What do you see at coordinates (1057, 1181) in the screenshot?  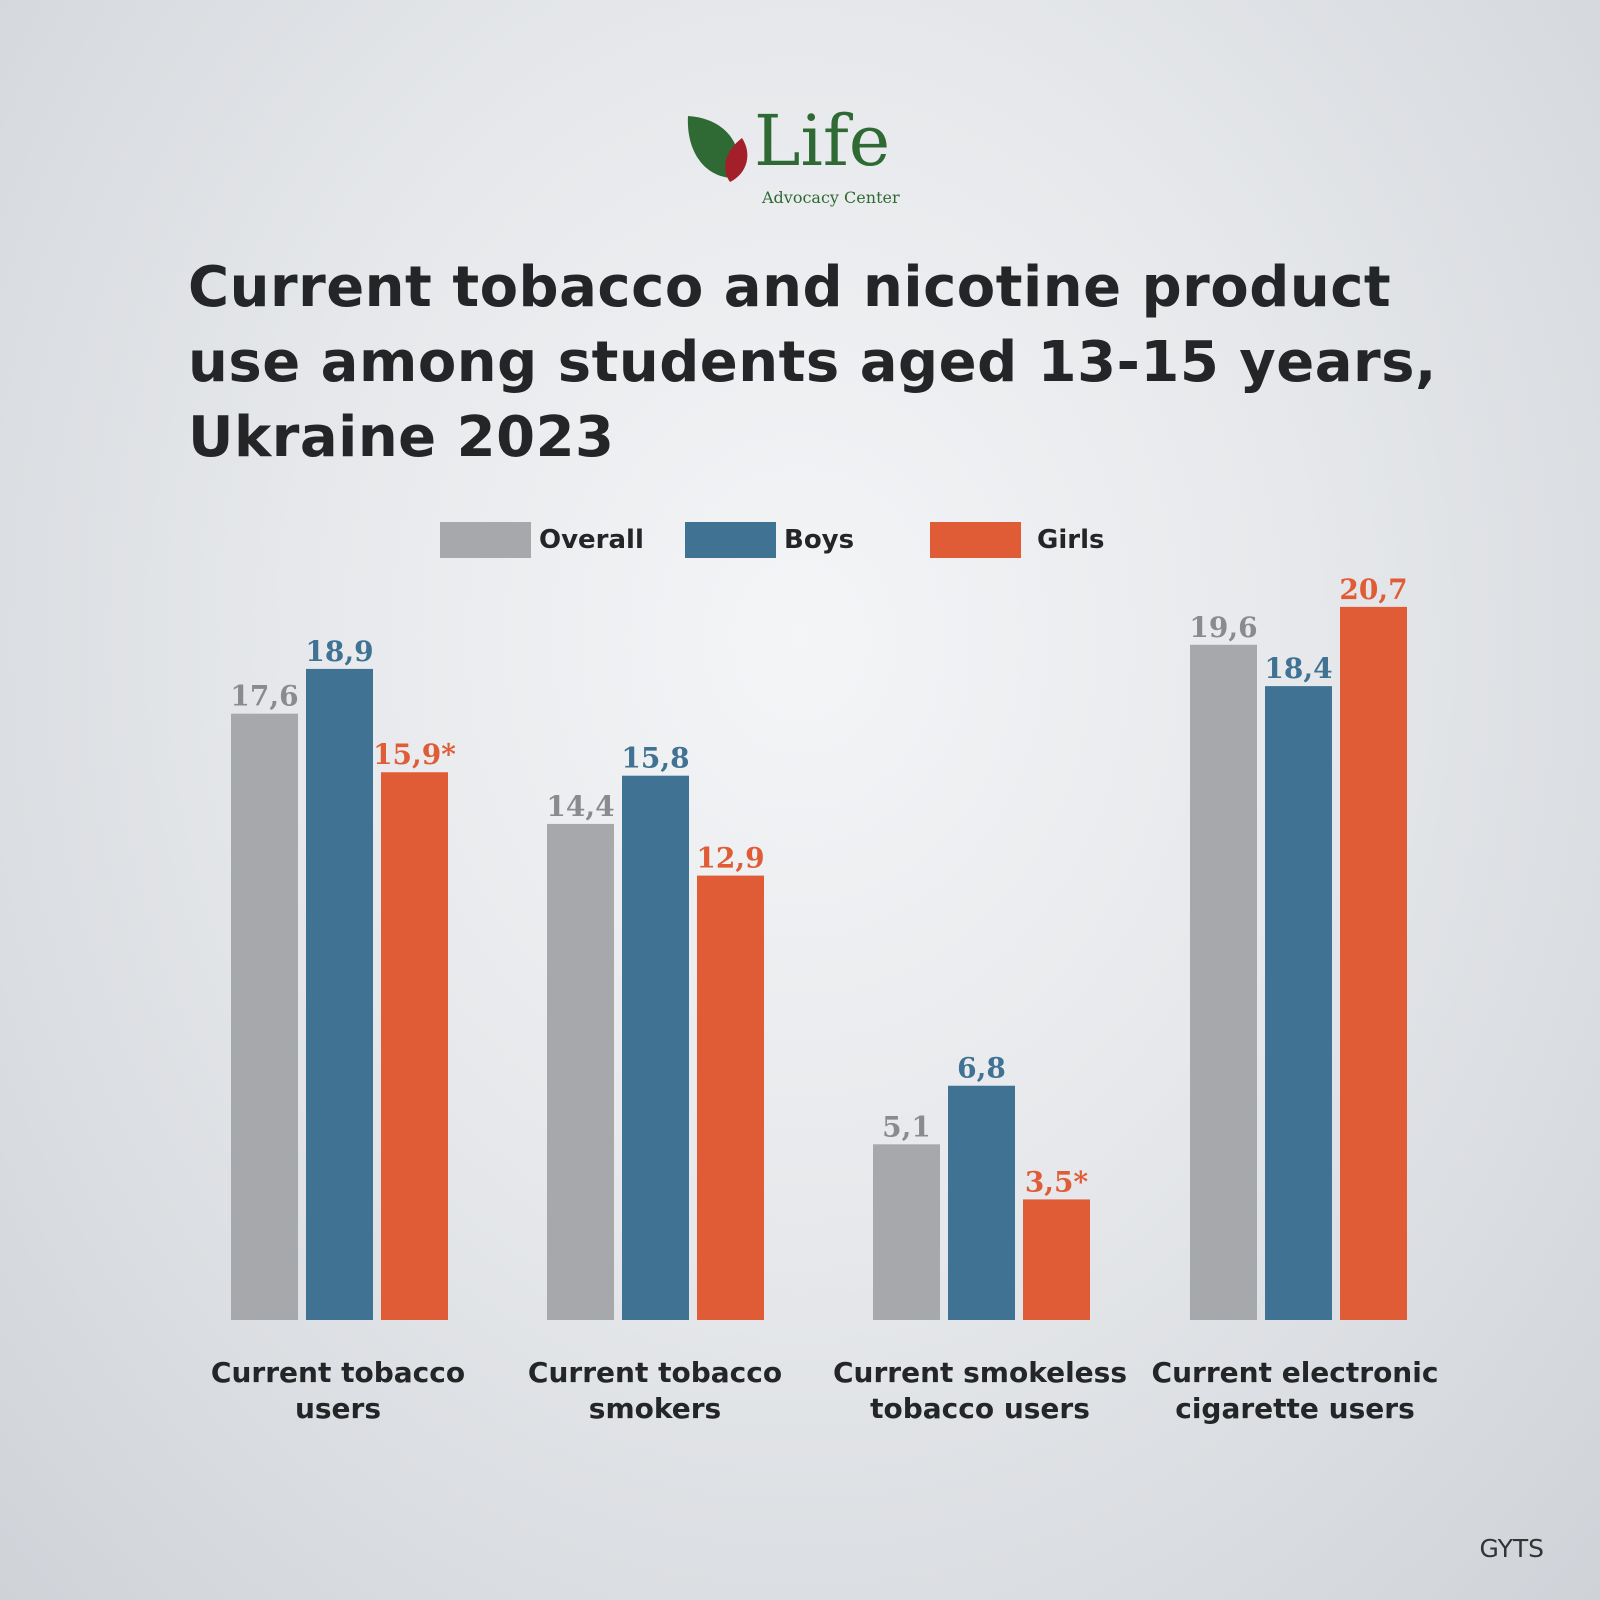 I see `data-label: 3,5*` at bounding box center [1057, 1181].